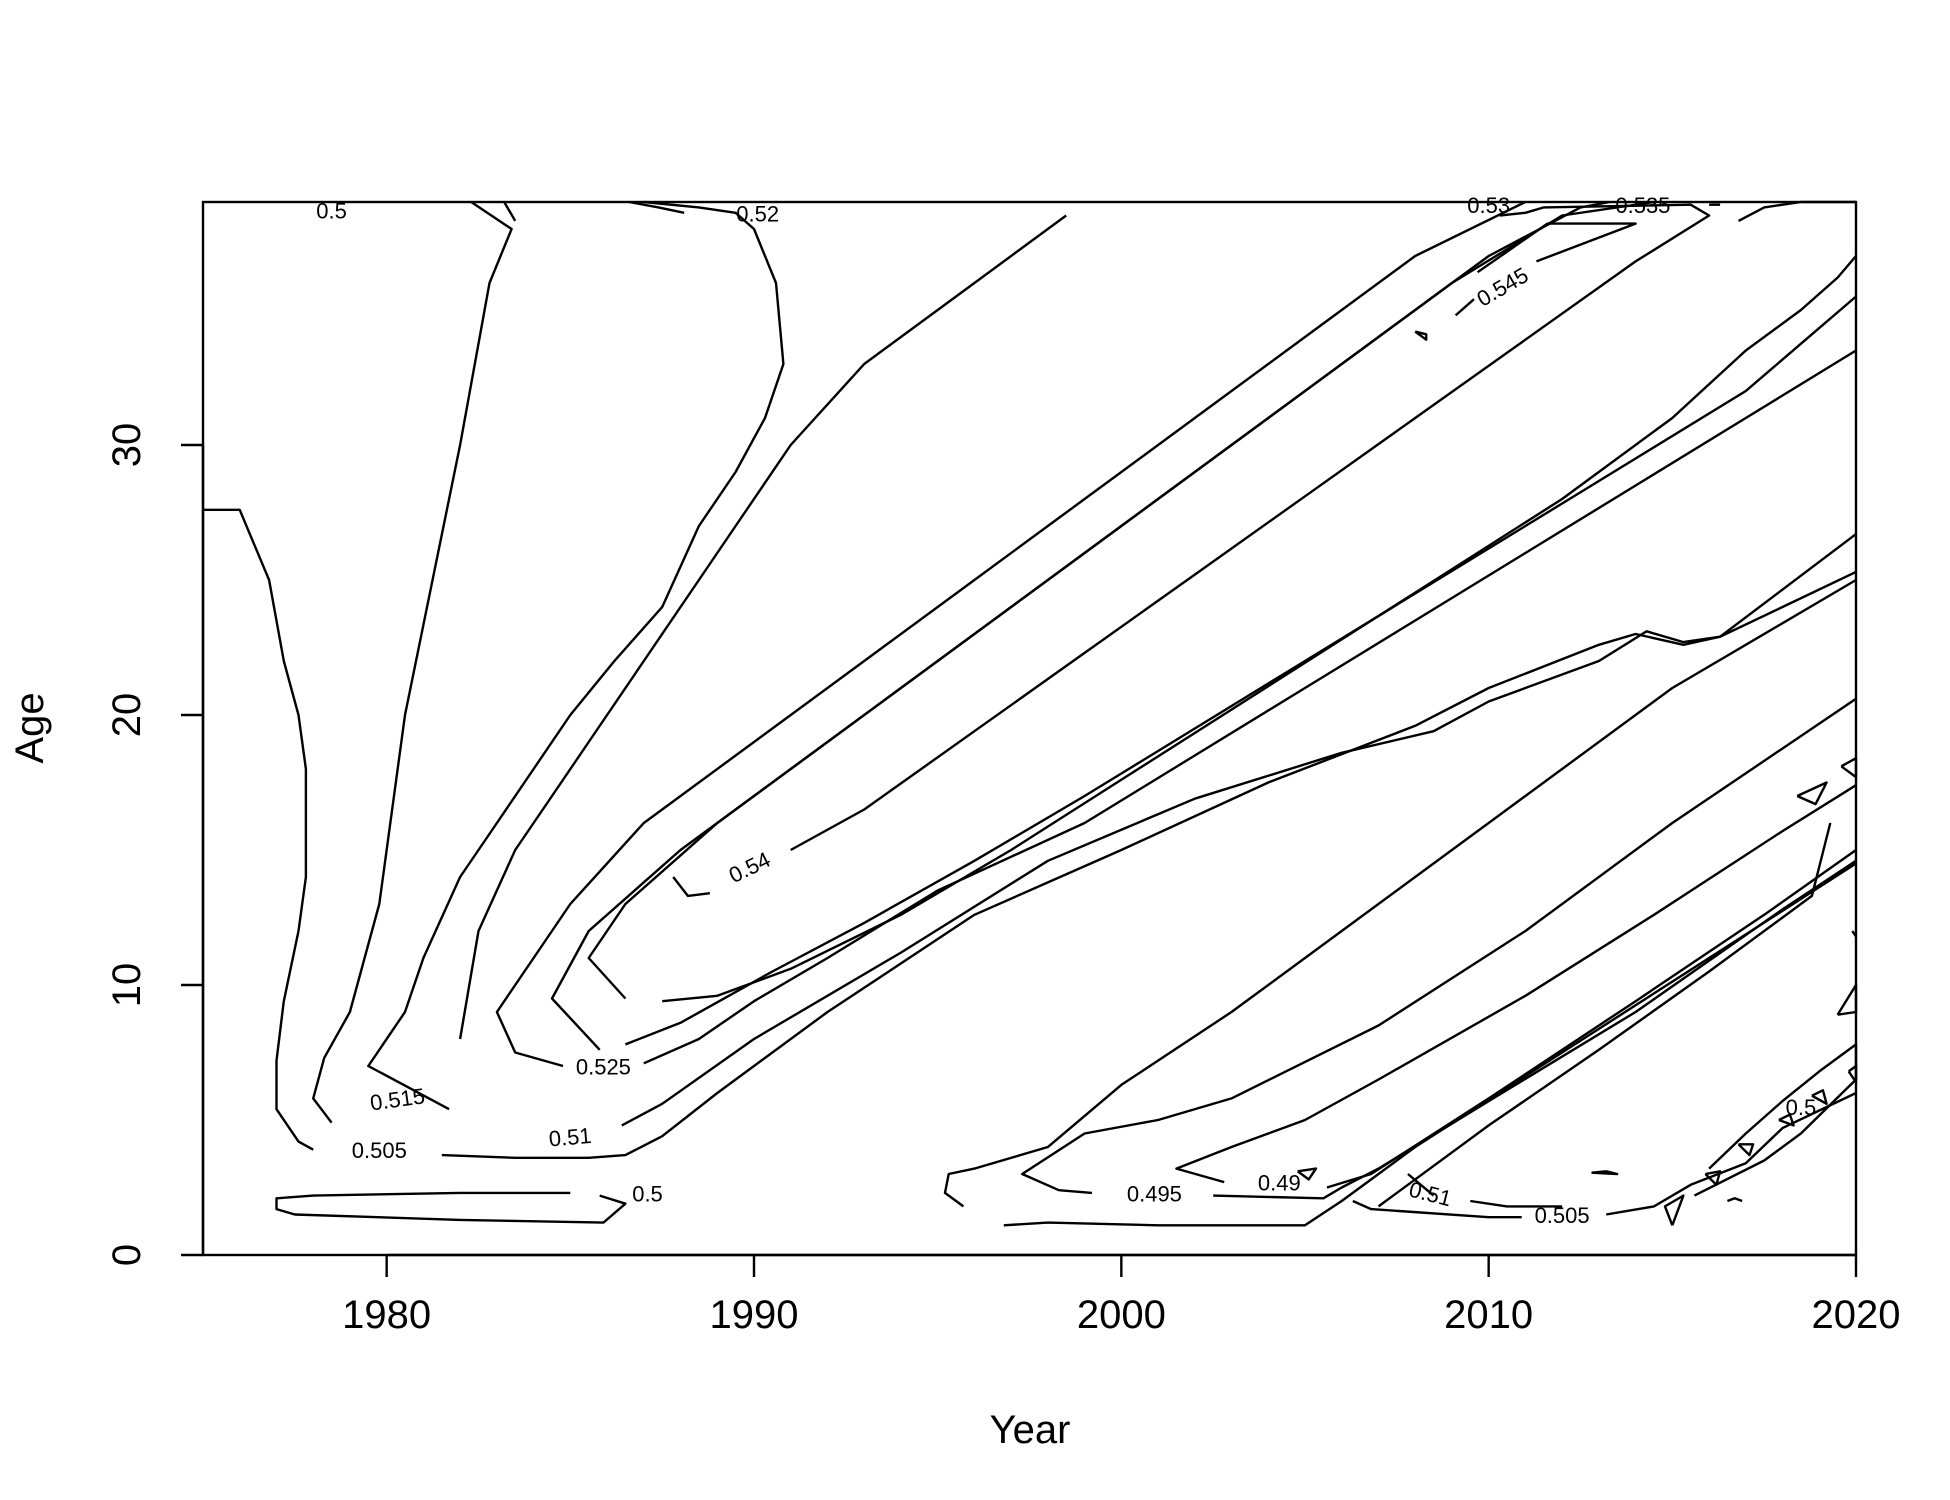 This screenshot has width=1950, height=1500. Describe the element at coordinates (127, 1255) in the screenshot. I see `y-tick-label-0: 0` at that location.